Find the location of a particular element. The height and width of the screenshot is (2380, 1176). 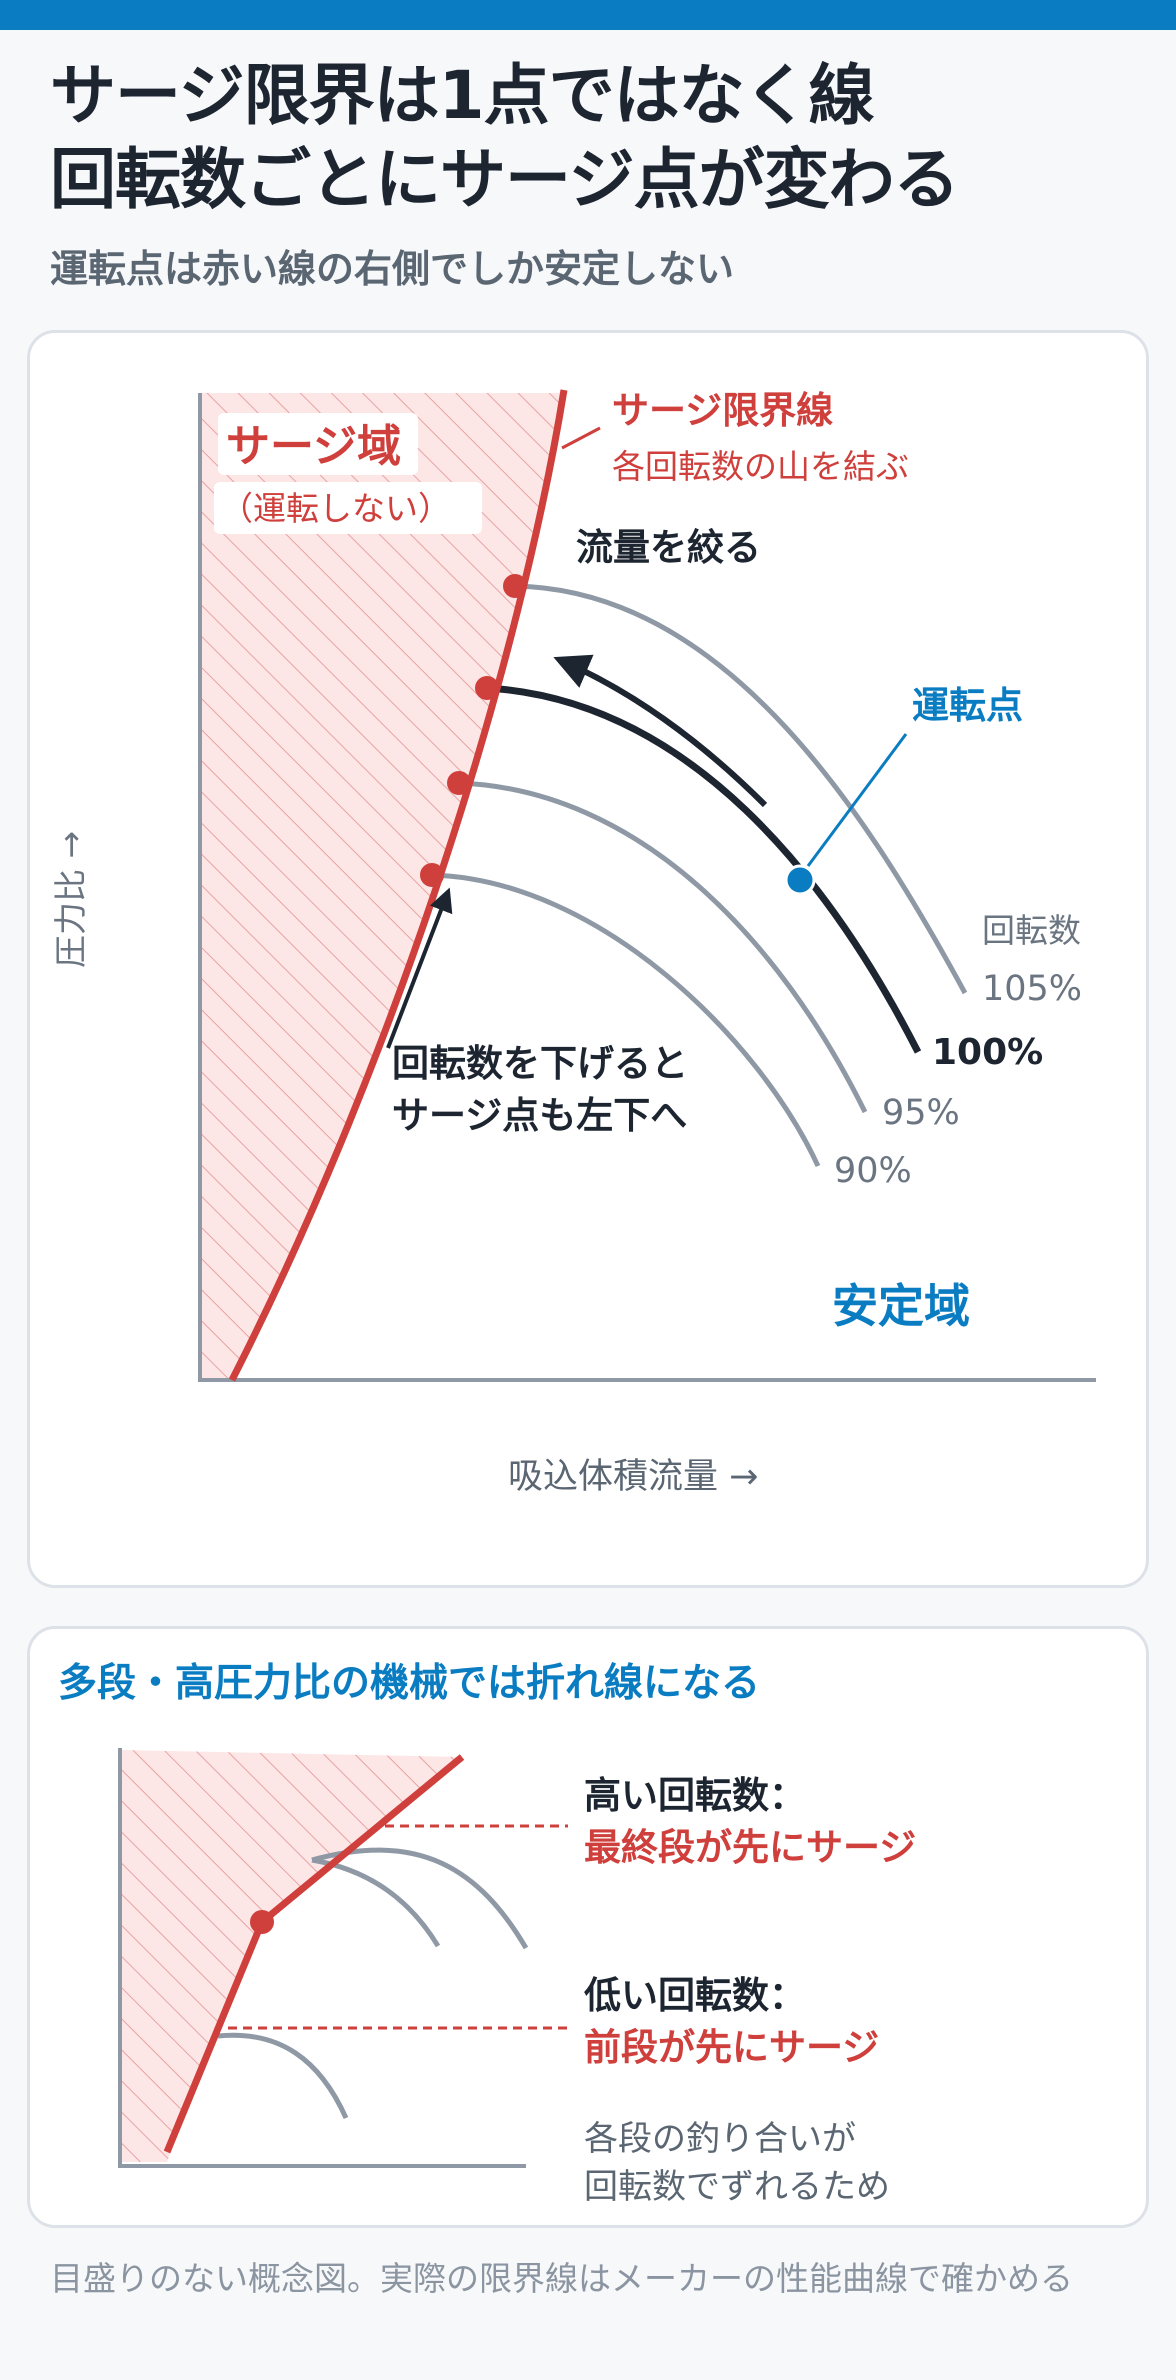

multistage-title: 多段・高圧力比の機械では折れ線になる is located at coordinates (409, 1683).